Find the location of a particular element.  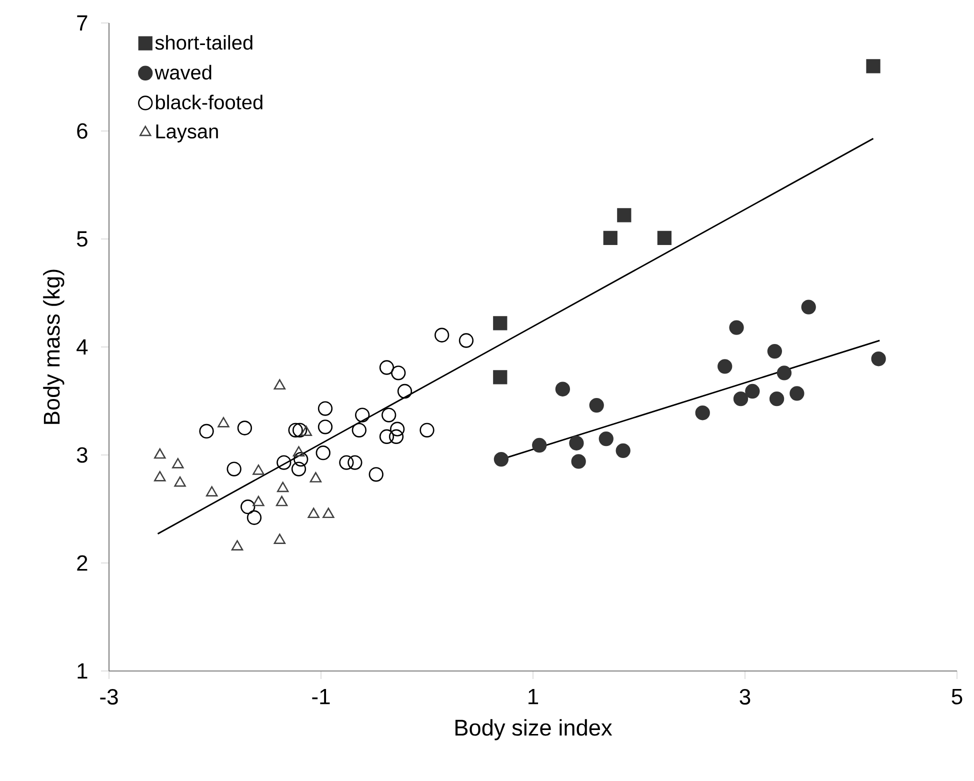

y-tick-label: 3 is located at coordinates (82, 455).